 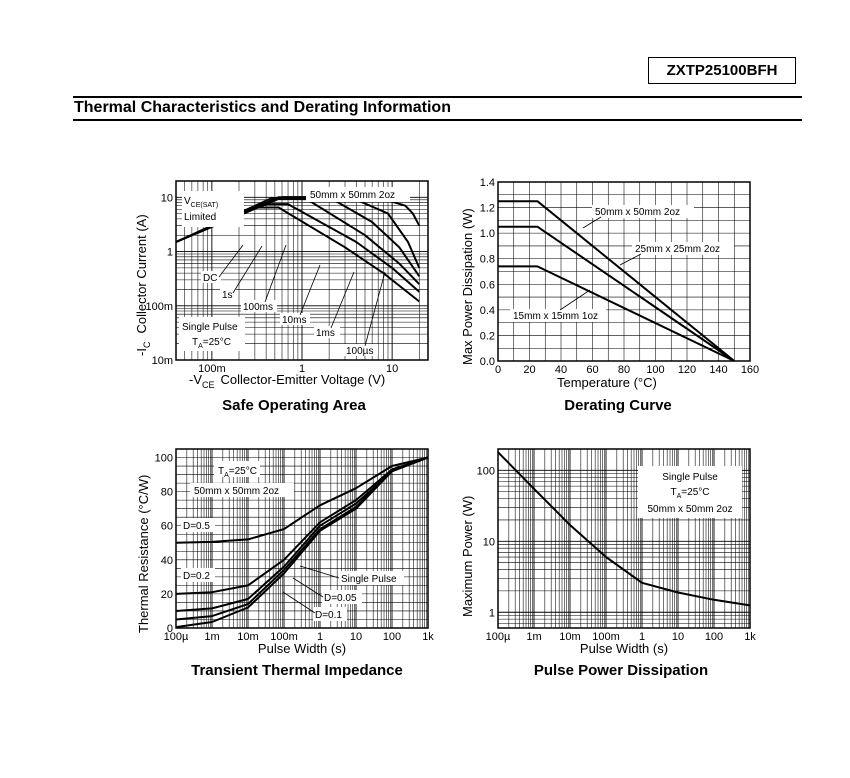 I want to click on pulse-power-x-tick-label: 1k, so click(x=750, y=637).